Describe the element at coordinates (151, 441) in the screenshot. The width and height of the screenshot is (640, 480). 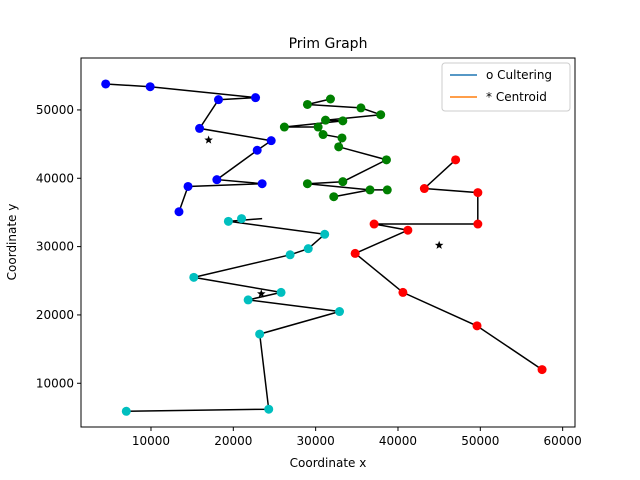
I see `x-tick-label: 10000` at that location.